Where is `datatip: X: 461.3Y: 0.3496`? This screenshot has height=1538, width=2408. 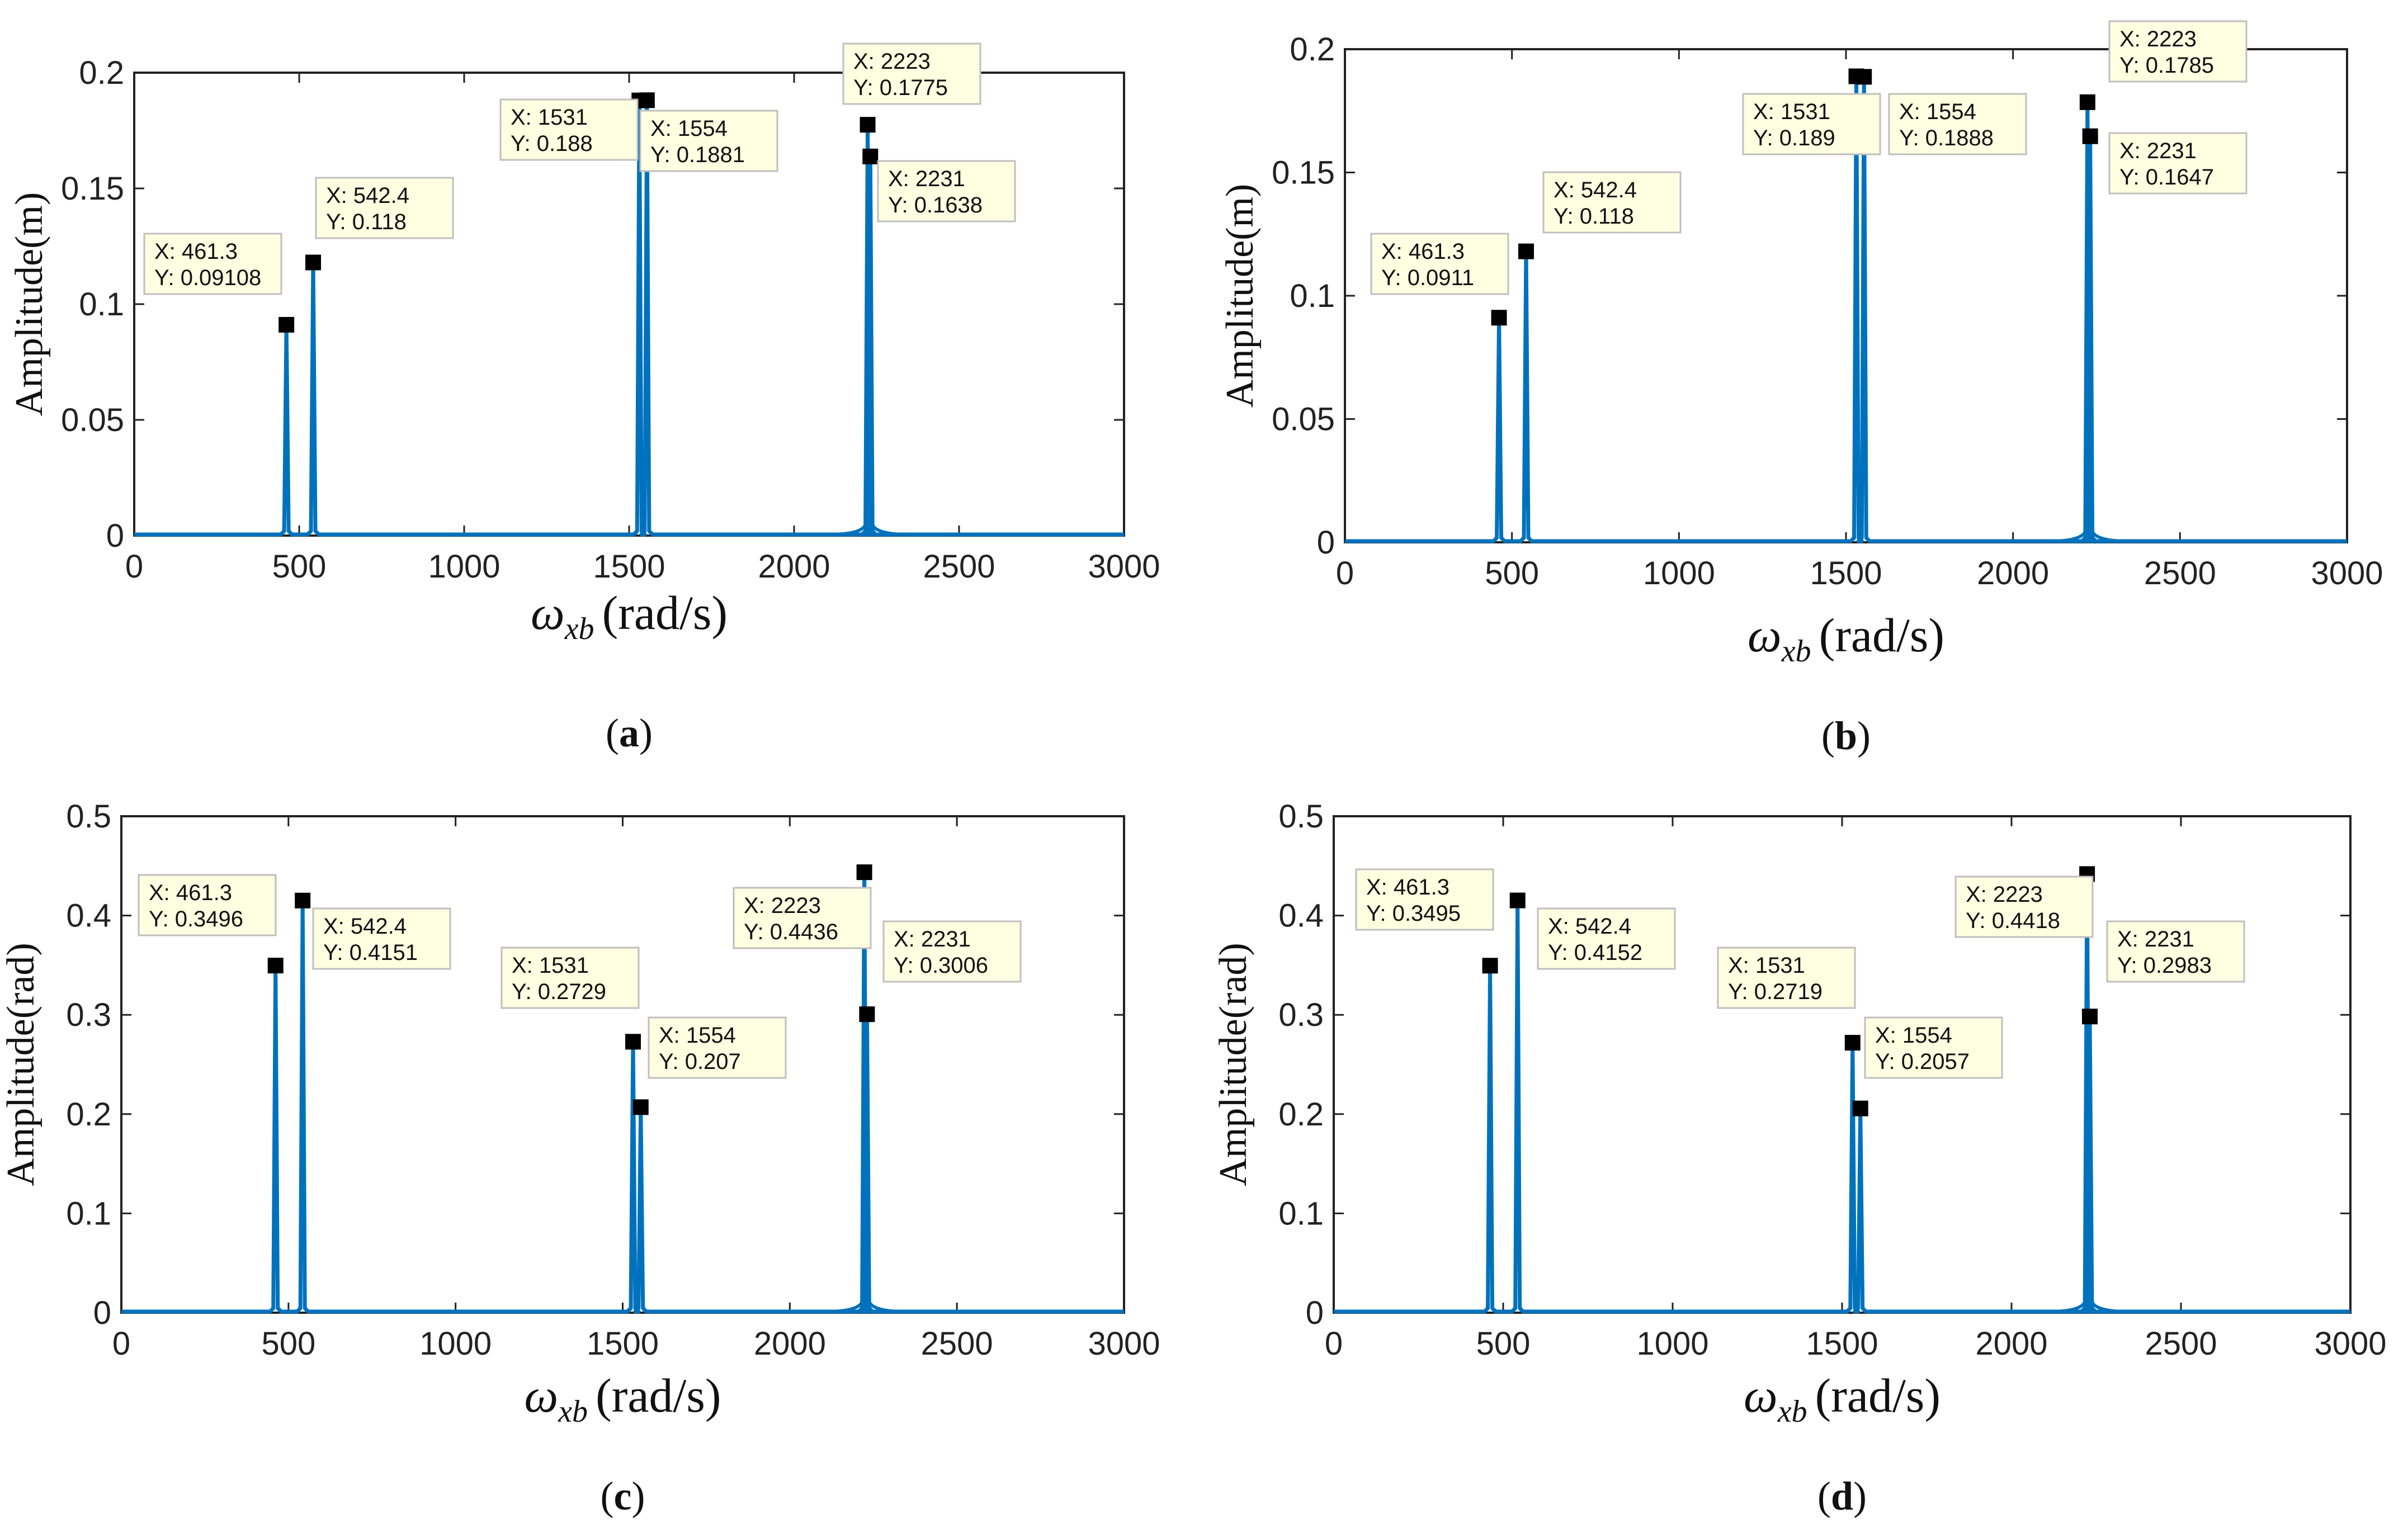
datatip: X: 461.3Y: 0.3496 is located at coordinates (208, 905).